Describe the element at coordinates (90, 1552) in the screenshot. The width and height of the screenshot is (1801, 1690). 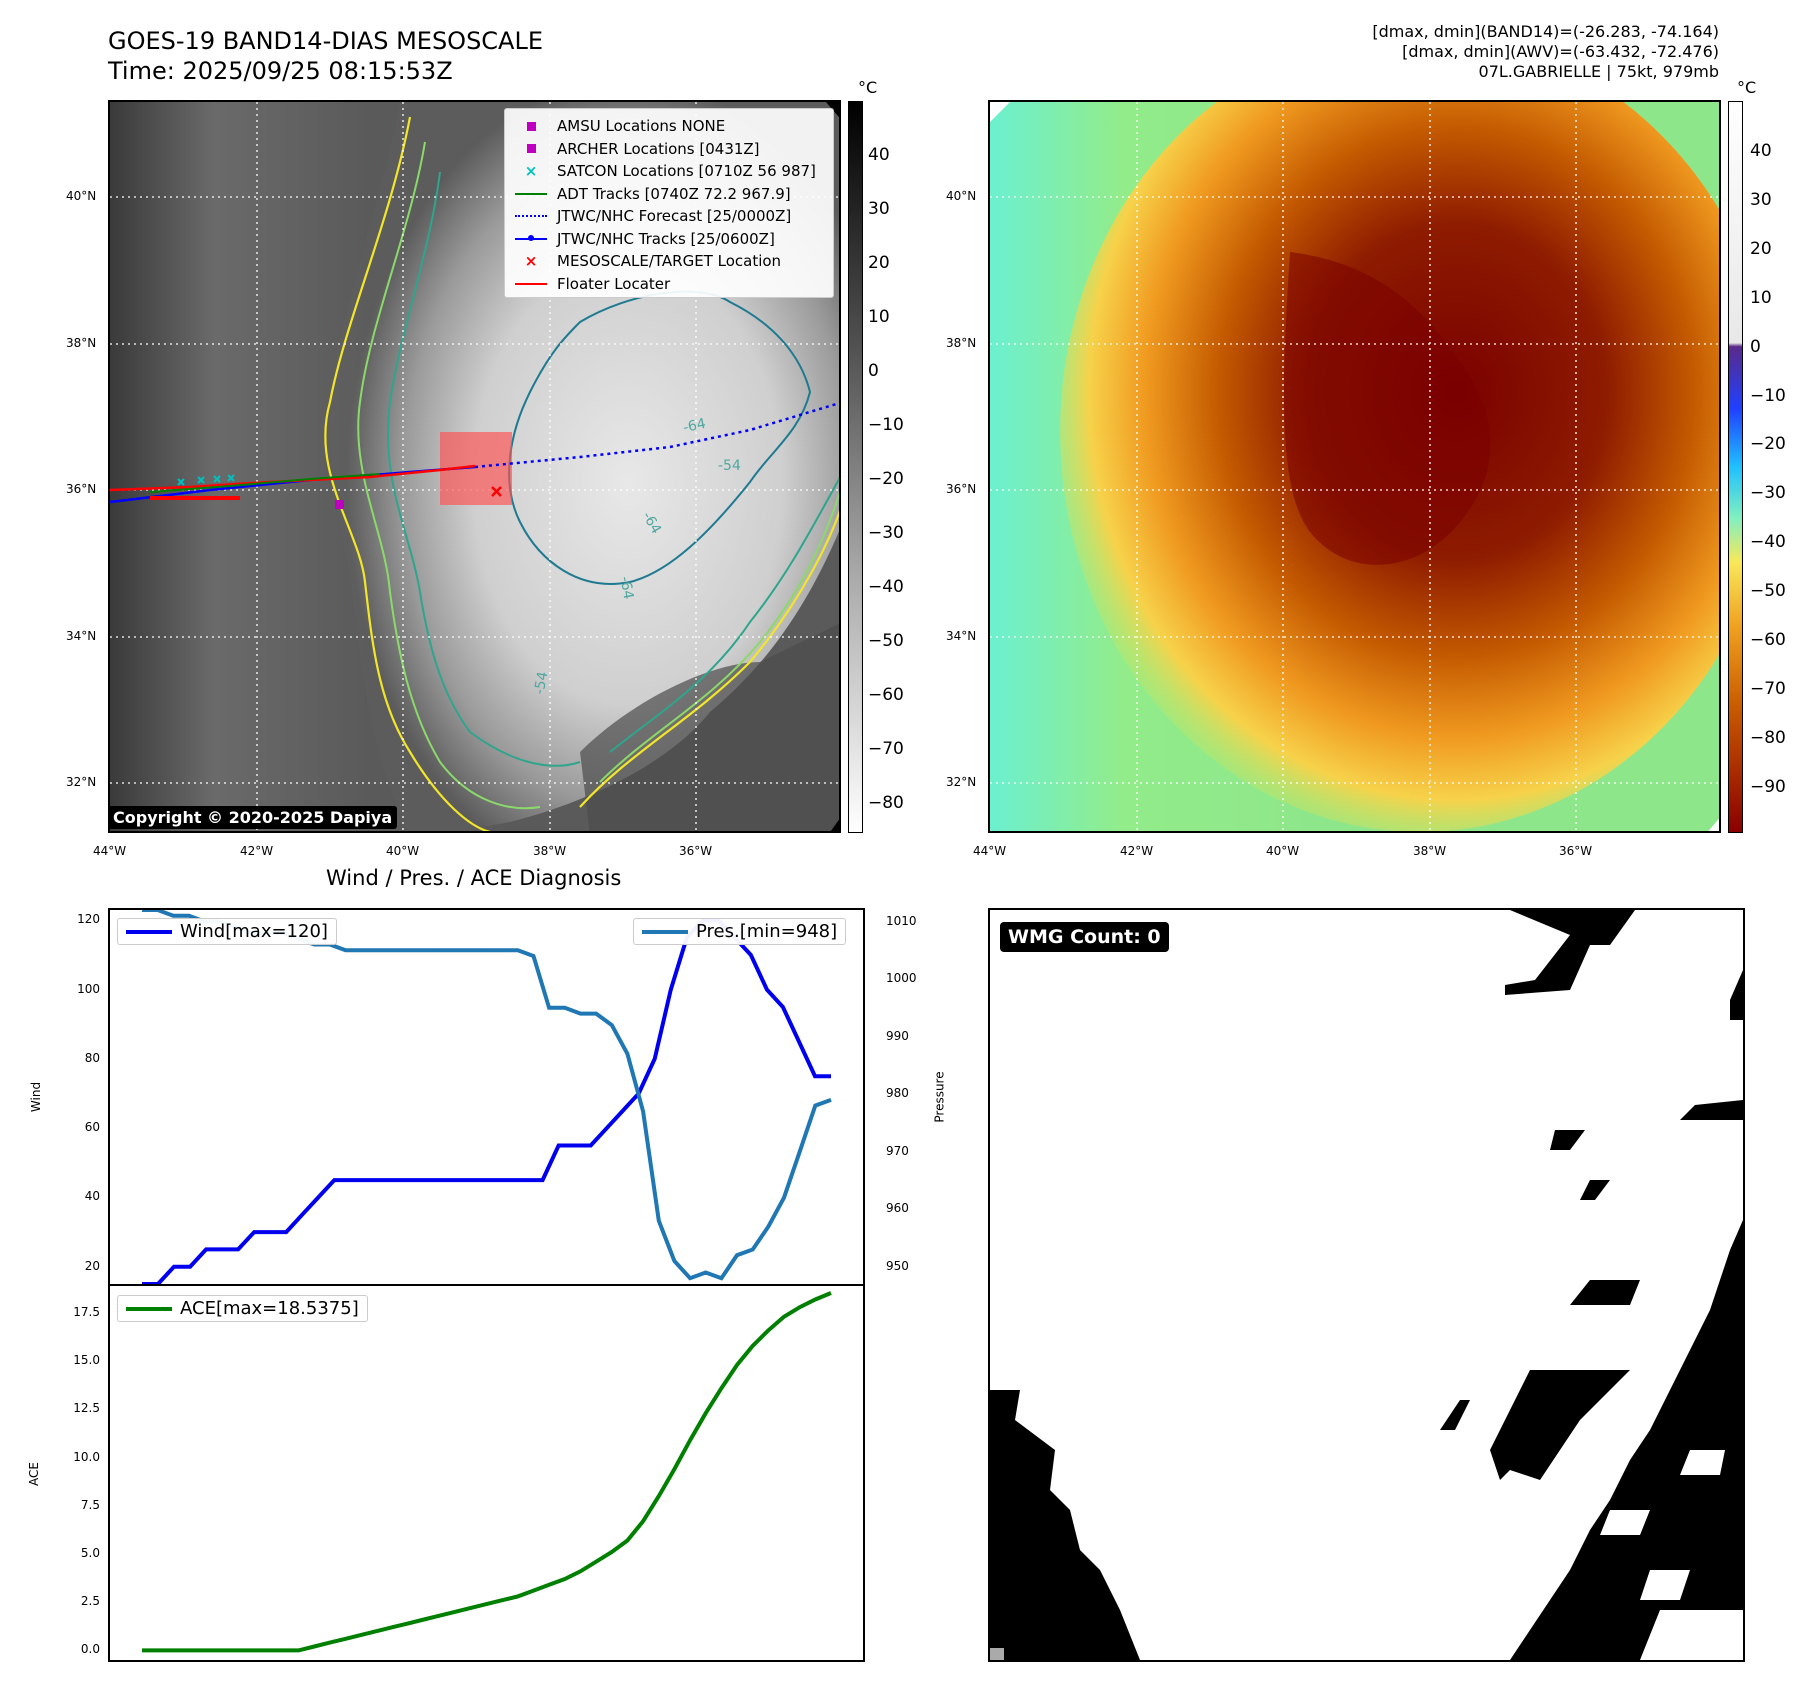
I see `axis-tick-label: 5.0` at that location.